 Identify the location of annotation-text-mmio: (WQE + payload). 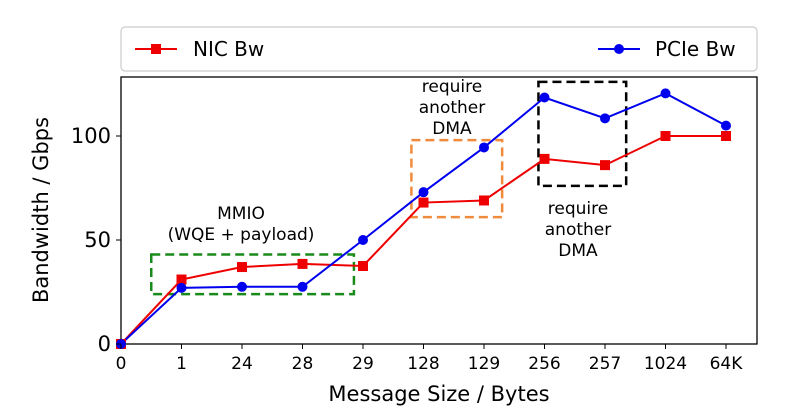
(241, 235).